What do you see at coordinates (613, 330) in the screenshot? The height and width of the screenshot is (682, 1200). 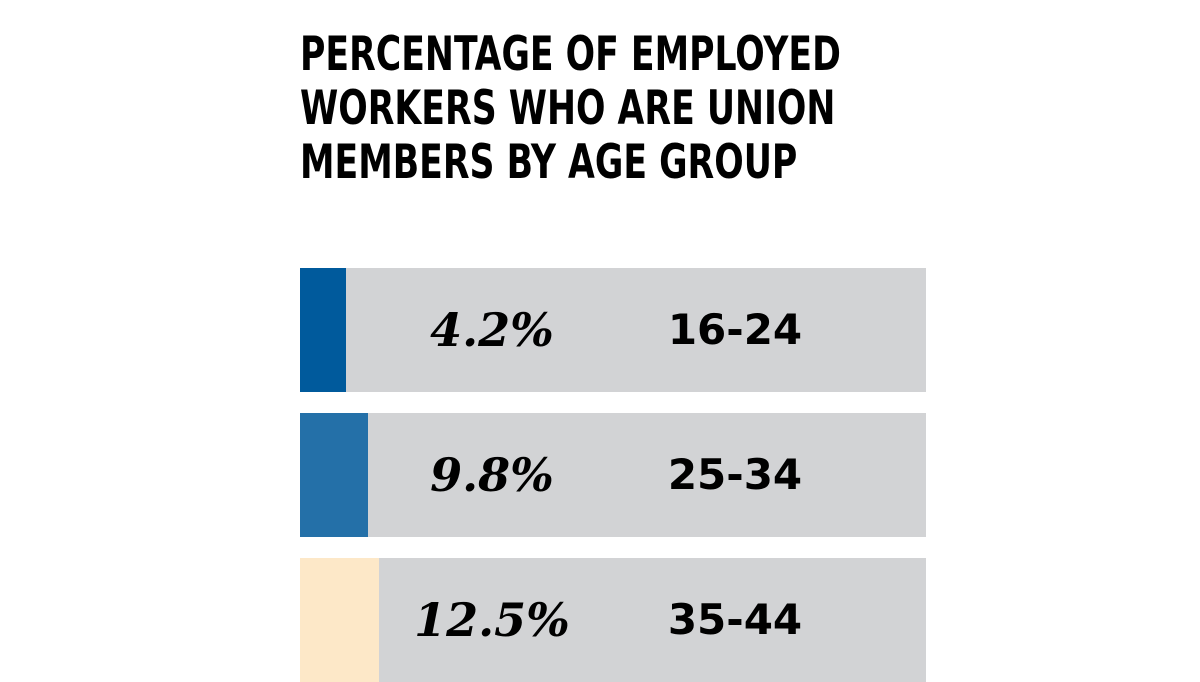 I see `bar-row-16-24: 4.2% 16-24` at bounding box center [613, 330].